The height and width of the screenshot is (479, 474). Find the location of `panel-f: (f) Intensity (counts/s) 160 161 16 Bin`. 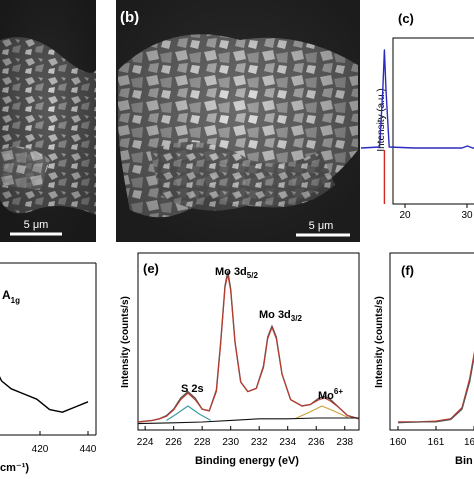

panel-f: (f) Intensity (counts/s) 160 161 16 Bin is located at coordinates (424, 359).